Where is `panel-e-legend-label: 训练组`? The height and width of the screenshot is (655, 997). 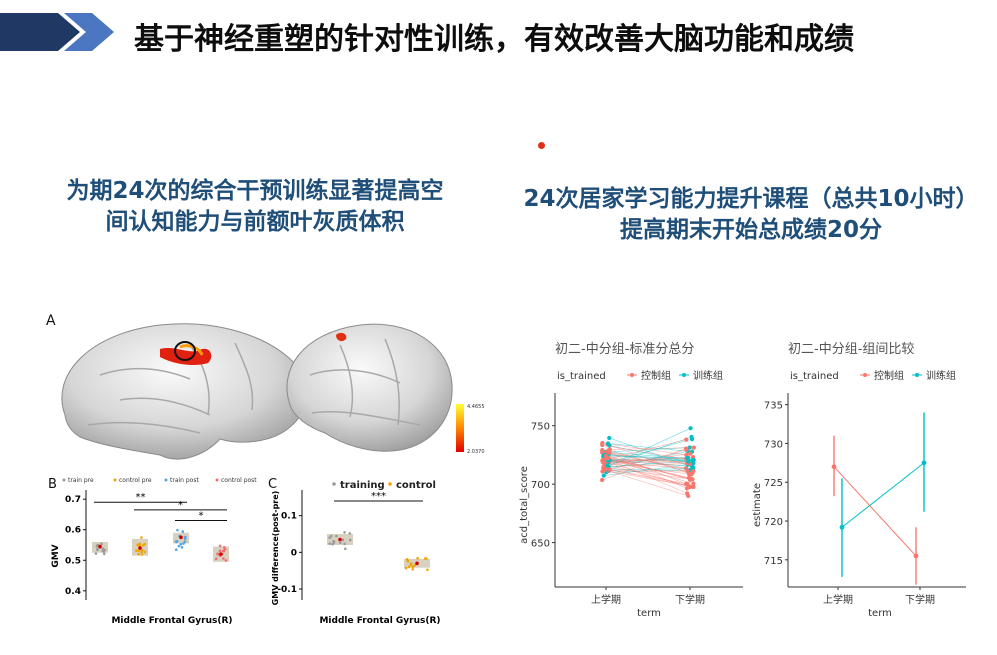 panel-e-legend-label: 训练组 is located at coordinates (941, 375).